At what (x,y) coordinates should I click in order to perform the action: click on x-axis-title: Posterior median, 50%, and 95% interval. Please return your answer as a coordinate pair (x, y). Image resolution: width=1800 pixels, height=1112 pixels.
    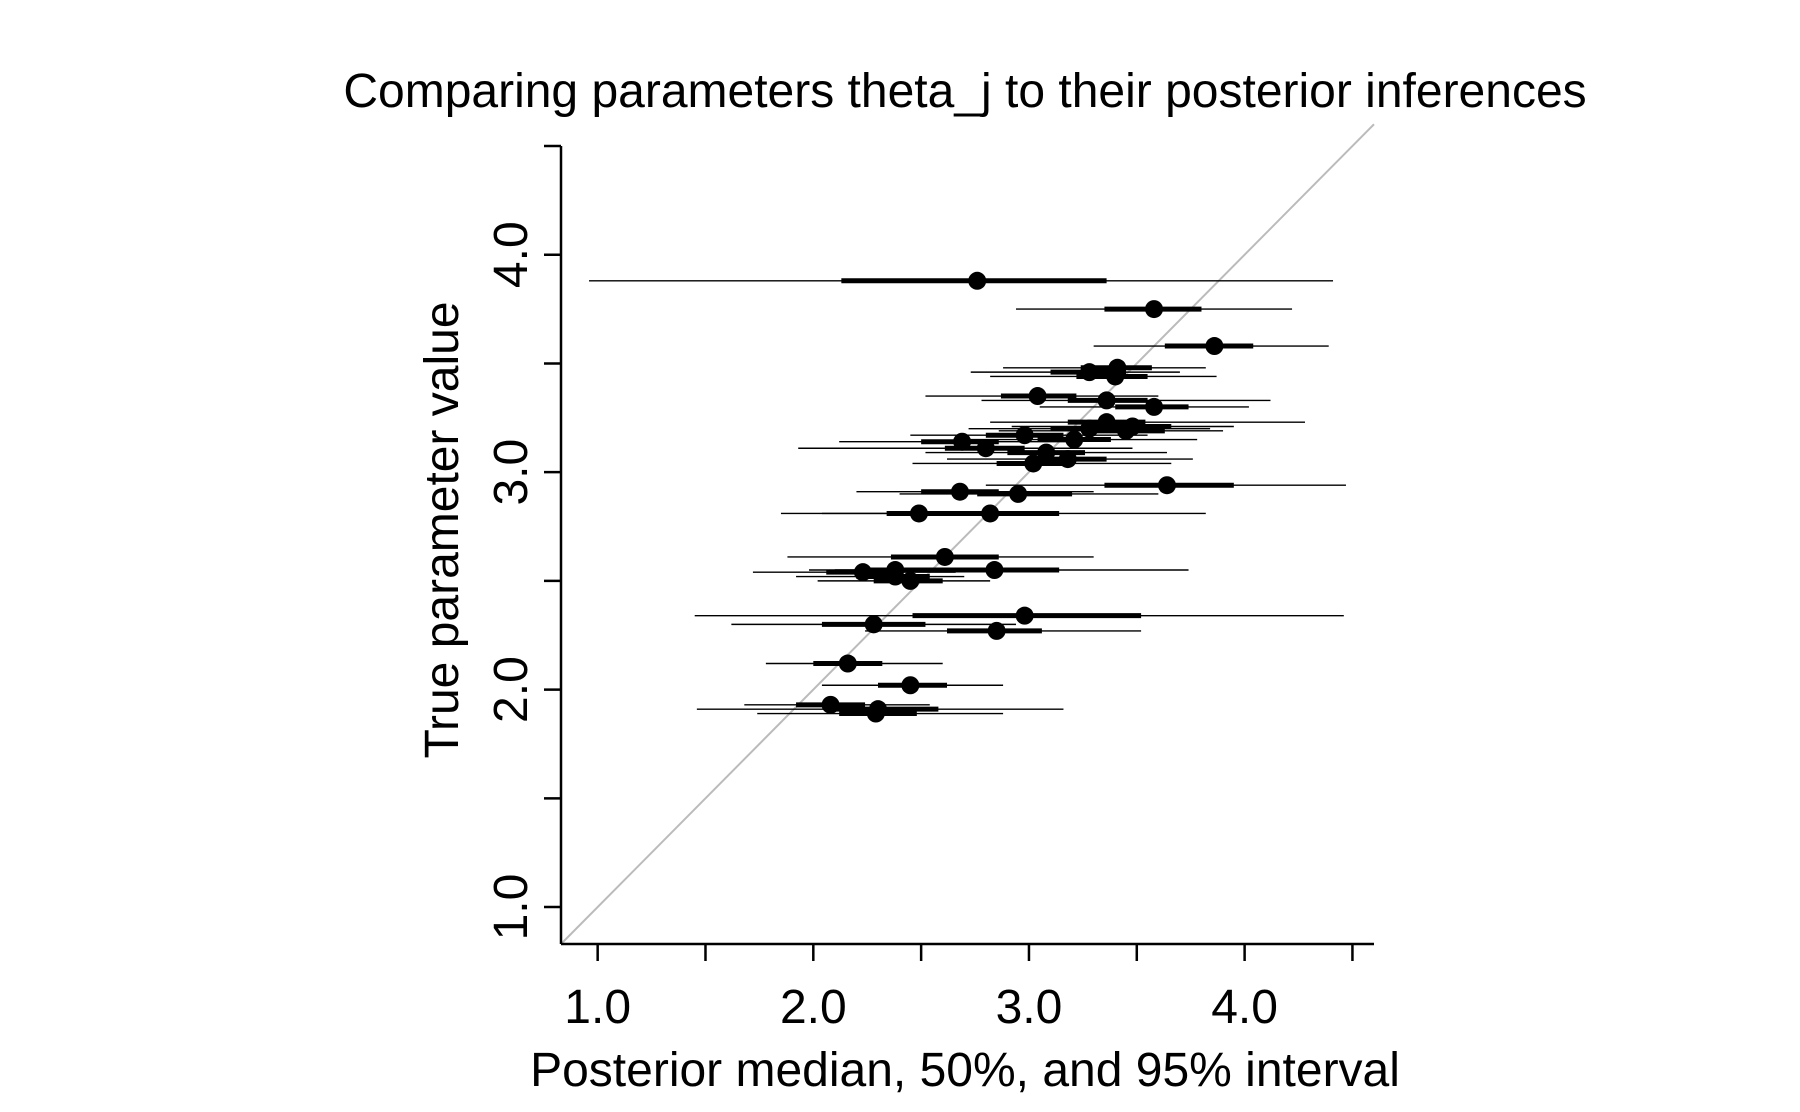
    Looking at the image, I should click on (965, 1070).